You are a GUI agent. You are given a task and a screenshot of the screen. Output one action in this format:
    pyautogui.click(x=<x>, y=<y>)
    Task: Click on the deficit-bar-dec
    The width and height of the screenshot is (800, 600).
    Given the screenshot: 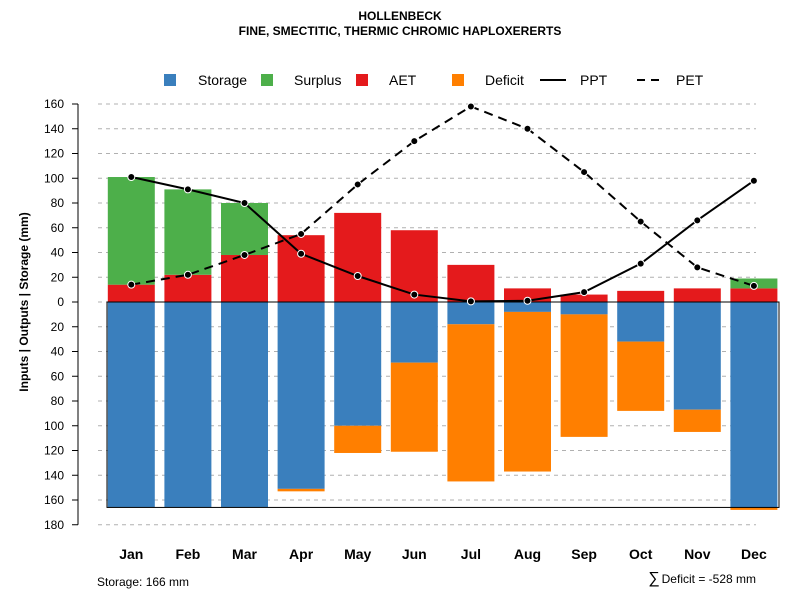 What is the action you would take?
    pyautogui.click(x=754, y=508)
    